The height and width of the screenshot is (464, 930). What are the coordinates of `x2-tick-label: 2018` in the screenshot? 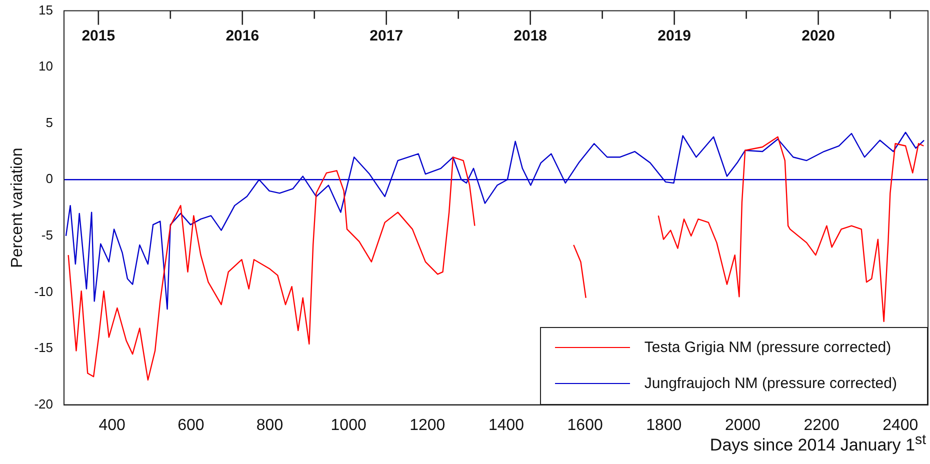 It's located at (531, 35).